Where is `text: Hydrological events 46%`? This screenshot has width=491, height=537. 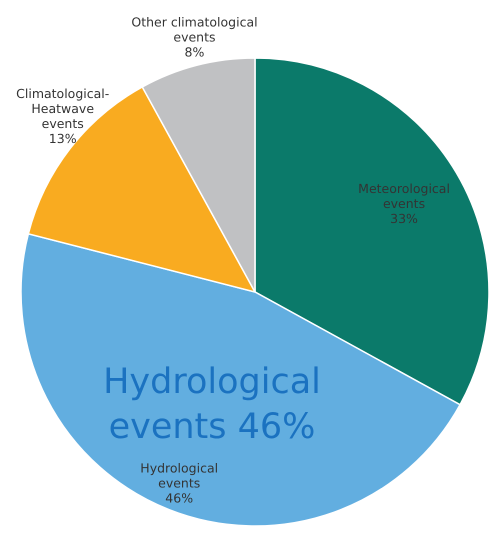 text: Hydrological events 46% is located at coordinates (212, 404).